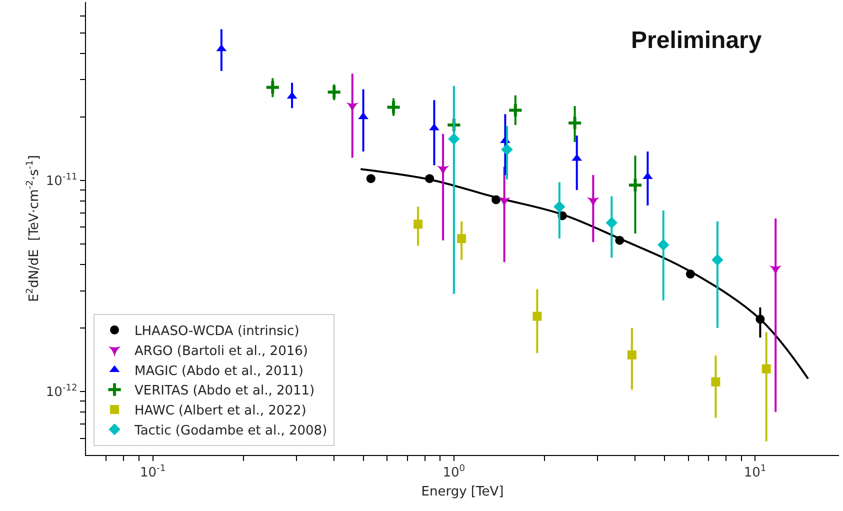 The height and width of the screenshot is (511, 843). I want to click on x-tick-label: 10$^{0}$, so click(454, 472).